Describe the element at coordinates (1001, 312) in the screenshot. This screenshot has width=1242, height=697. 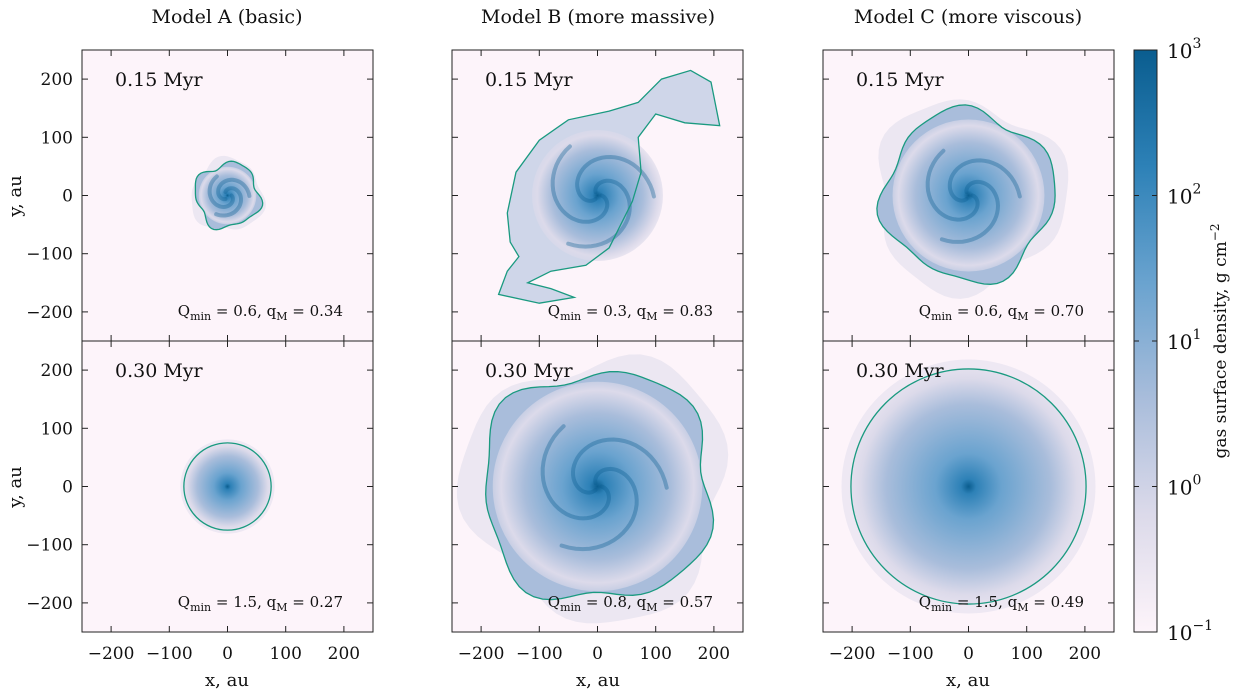
I see `q-annotation: Qmin = 0.6, qM = 0.70` at that location.